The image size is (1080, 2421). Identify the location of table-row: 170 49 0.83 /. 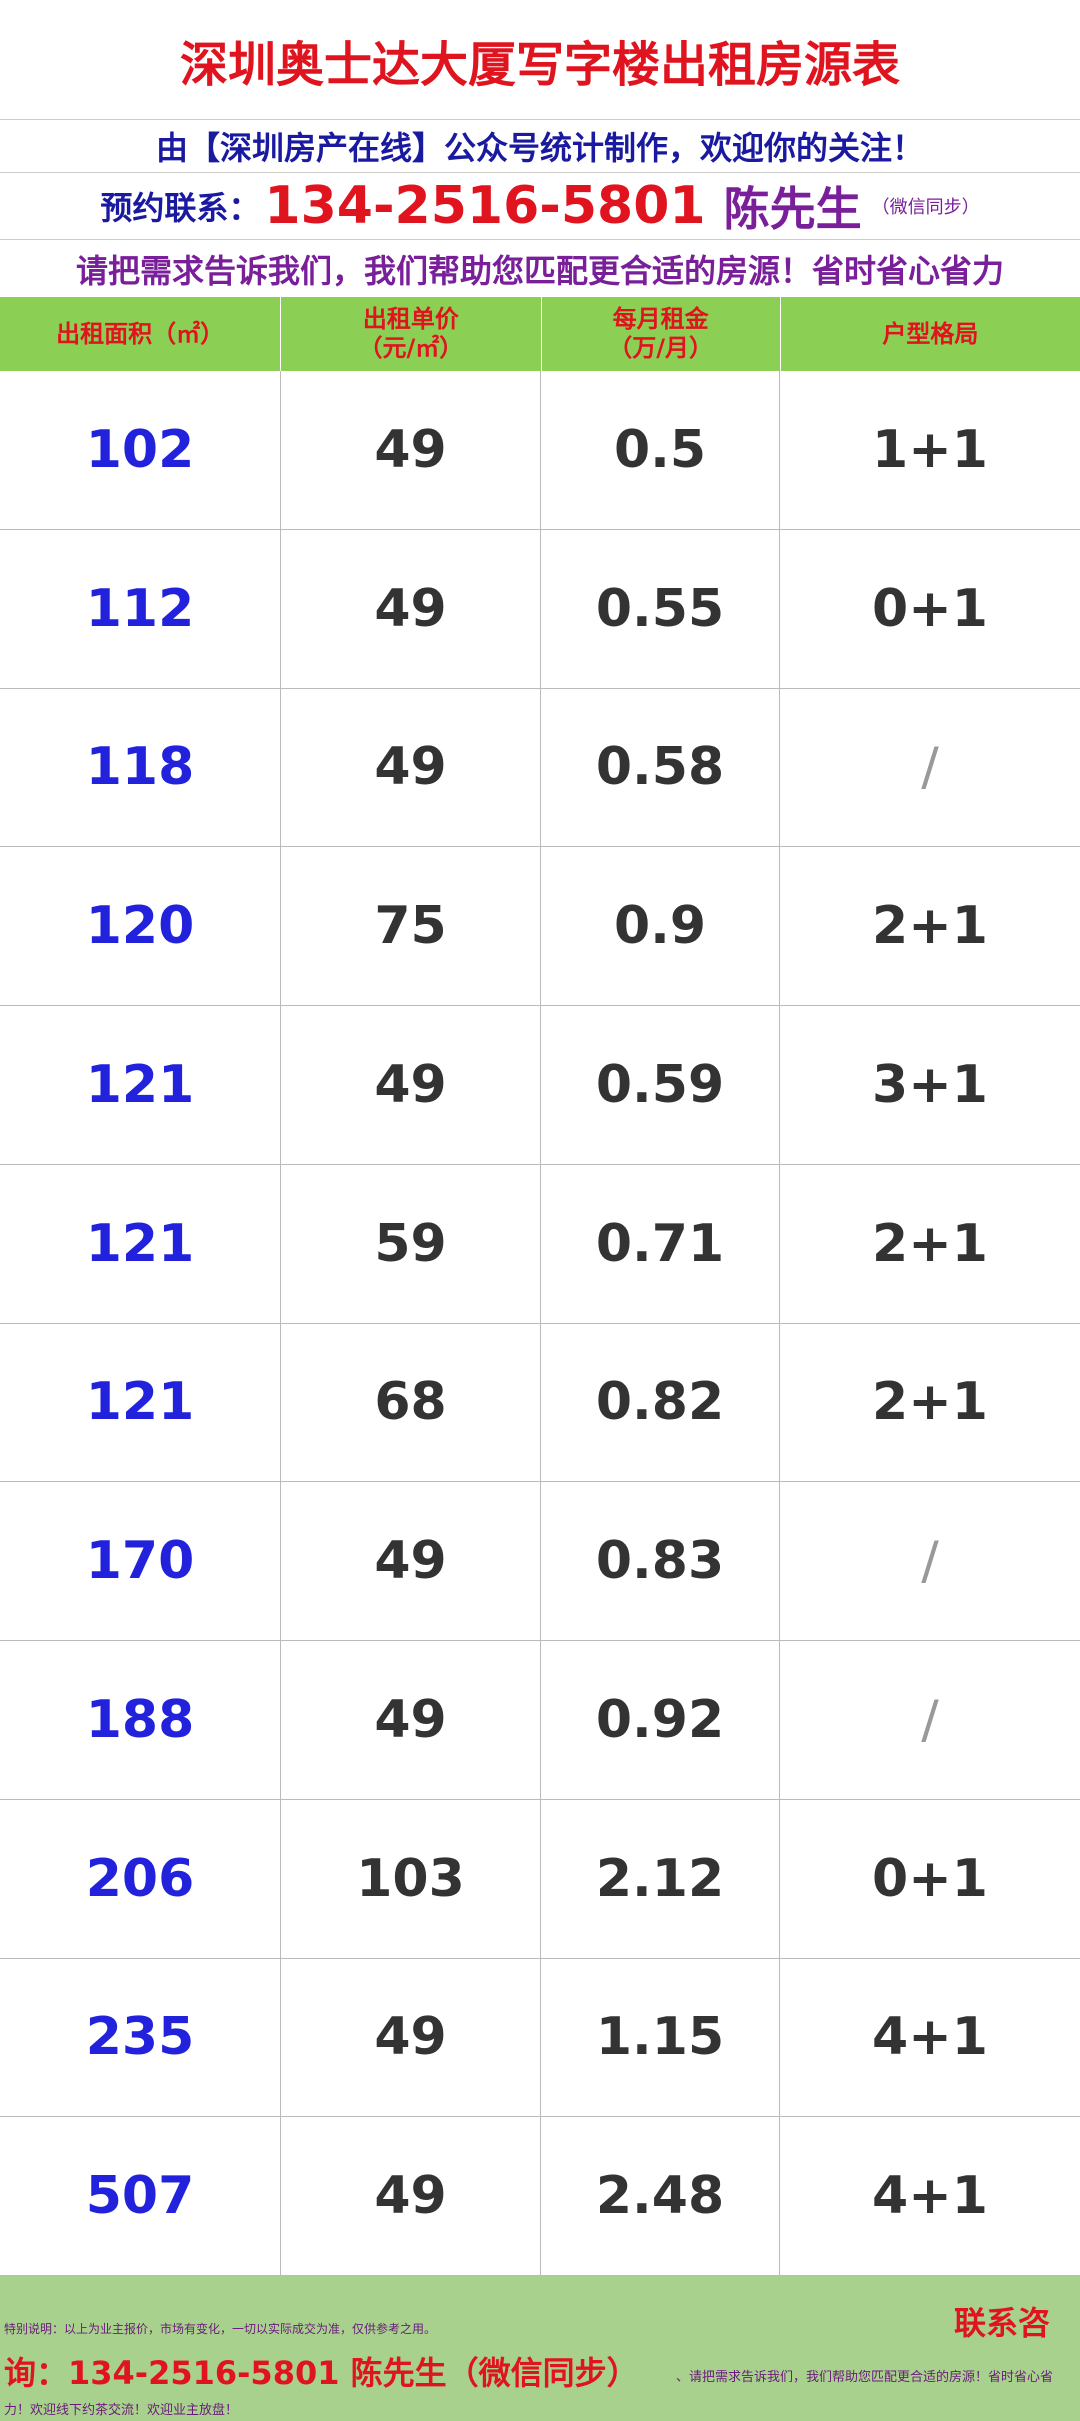
(540, 1561).